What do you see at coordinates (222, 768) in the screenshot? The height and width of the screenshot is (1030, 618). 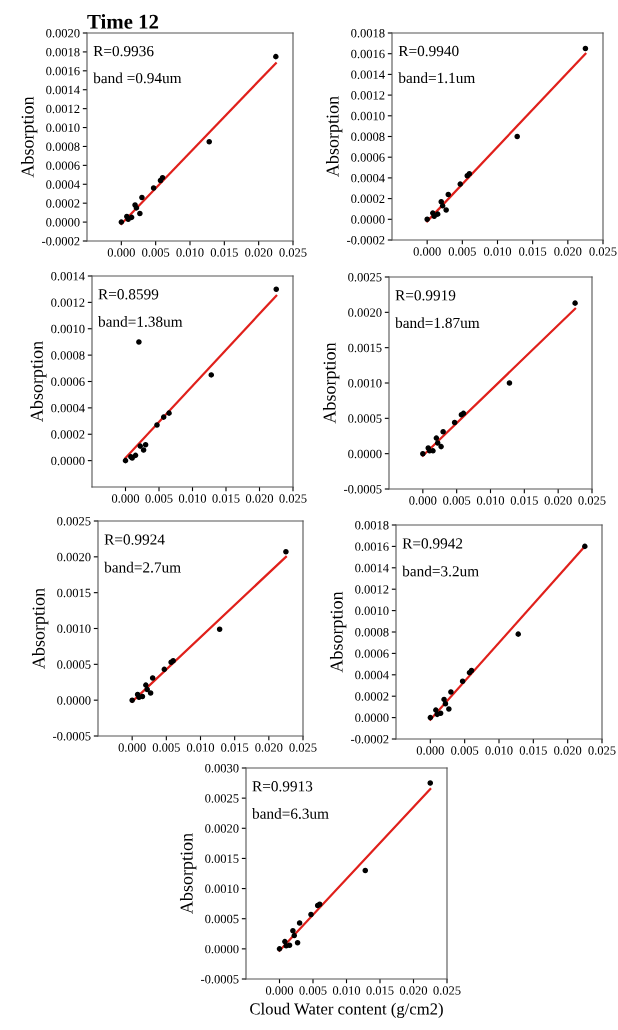 I see `y-tick-label: 0.0030` at bounding box center [222, 768].